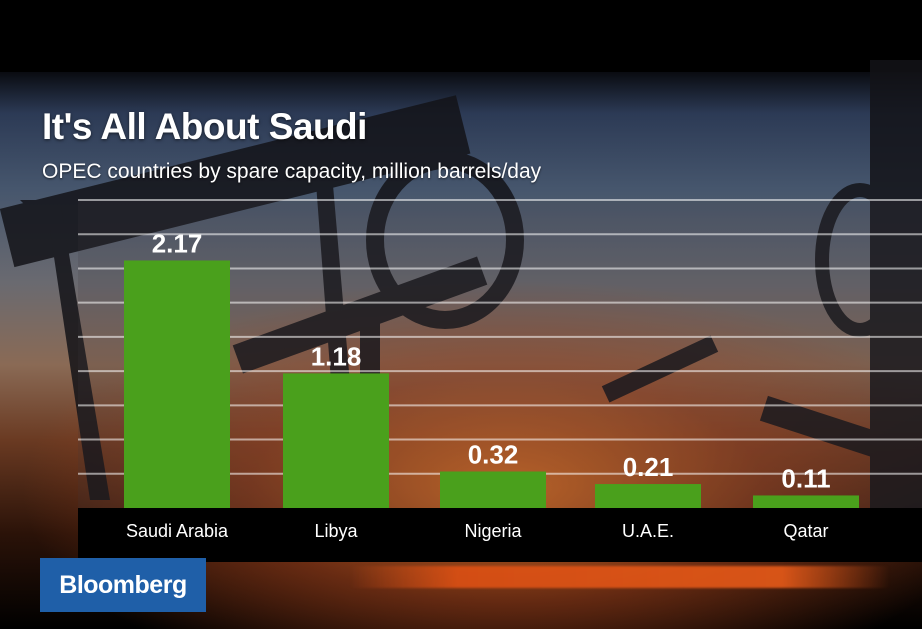  I want to click on bloomberg-logo: Bloomberg, so click(123, 585).